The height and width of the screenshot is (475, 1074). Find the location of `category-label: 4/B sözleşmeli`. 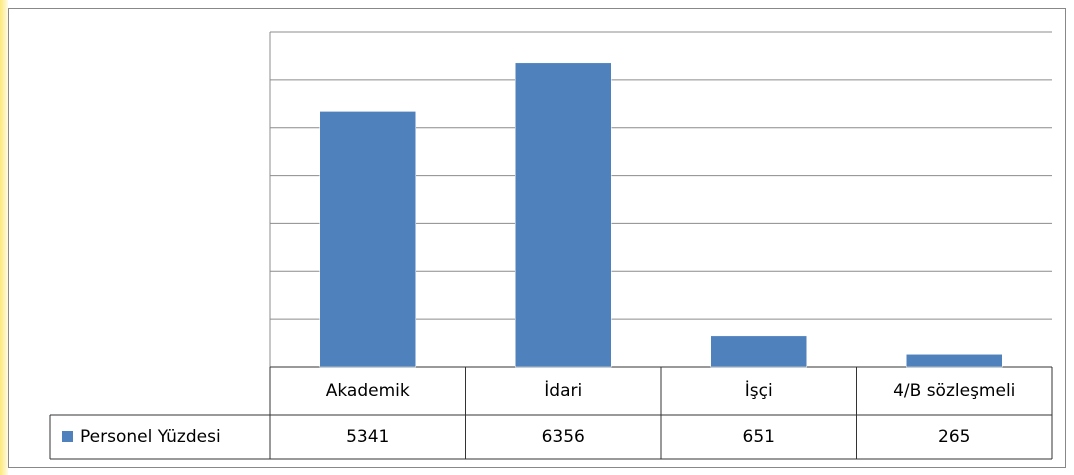

category-label: 4/B sözleşmeli is located at coordinates (954, 391).